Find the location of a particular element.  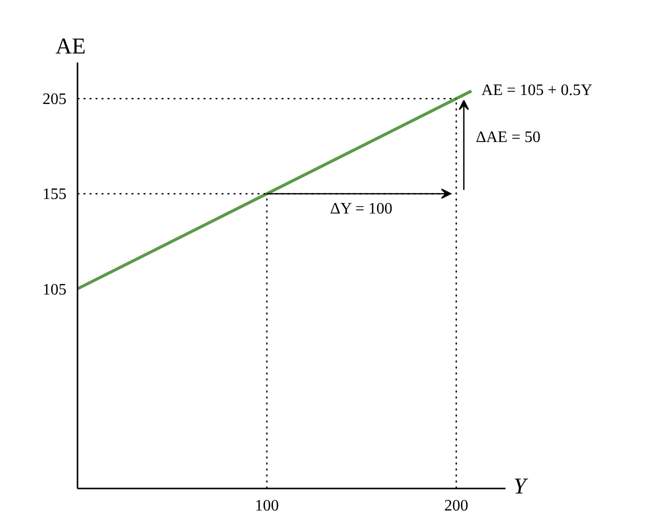

y-tick-label: 105 is located at coordinates (54, 289).